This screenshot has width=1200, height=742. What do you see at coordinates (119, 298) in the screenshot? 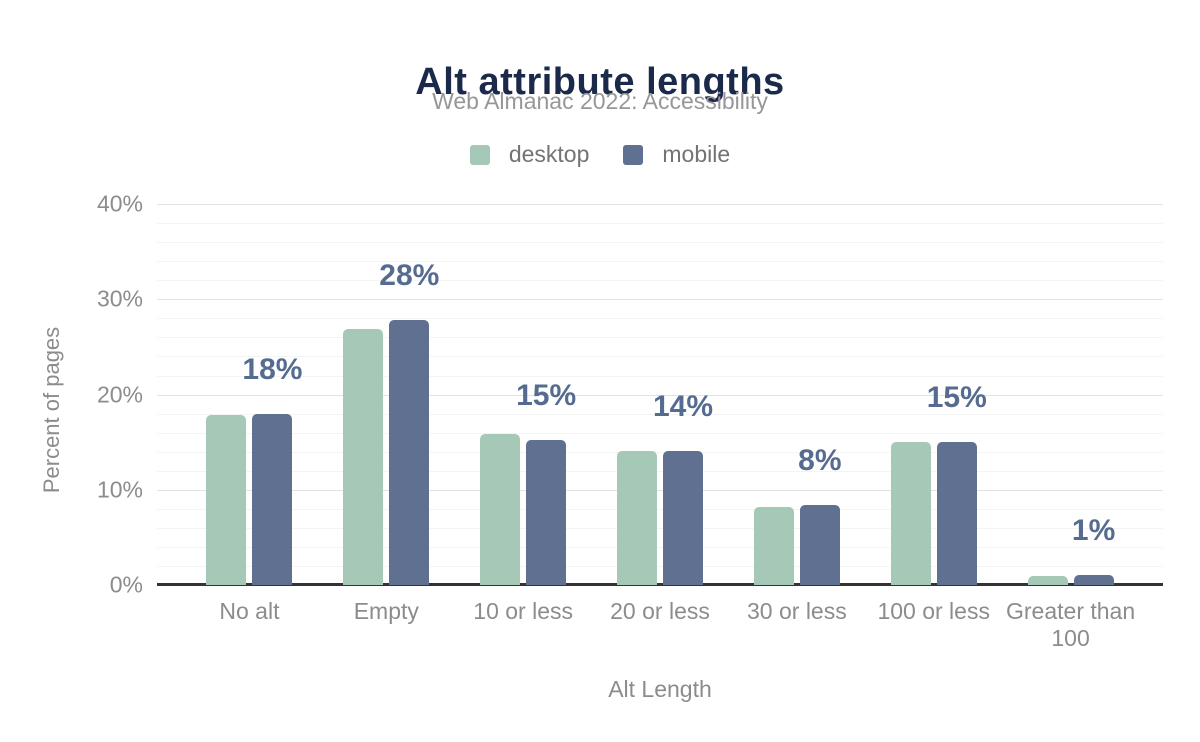
I see `y-tick-label: 30%` at bounding box center [119, 298].